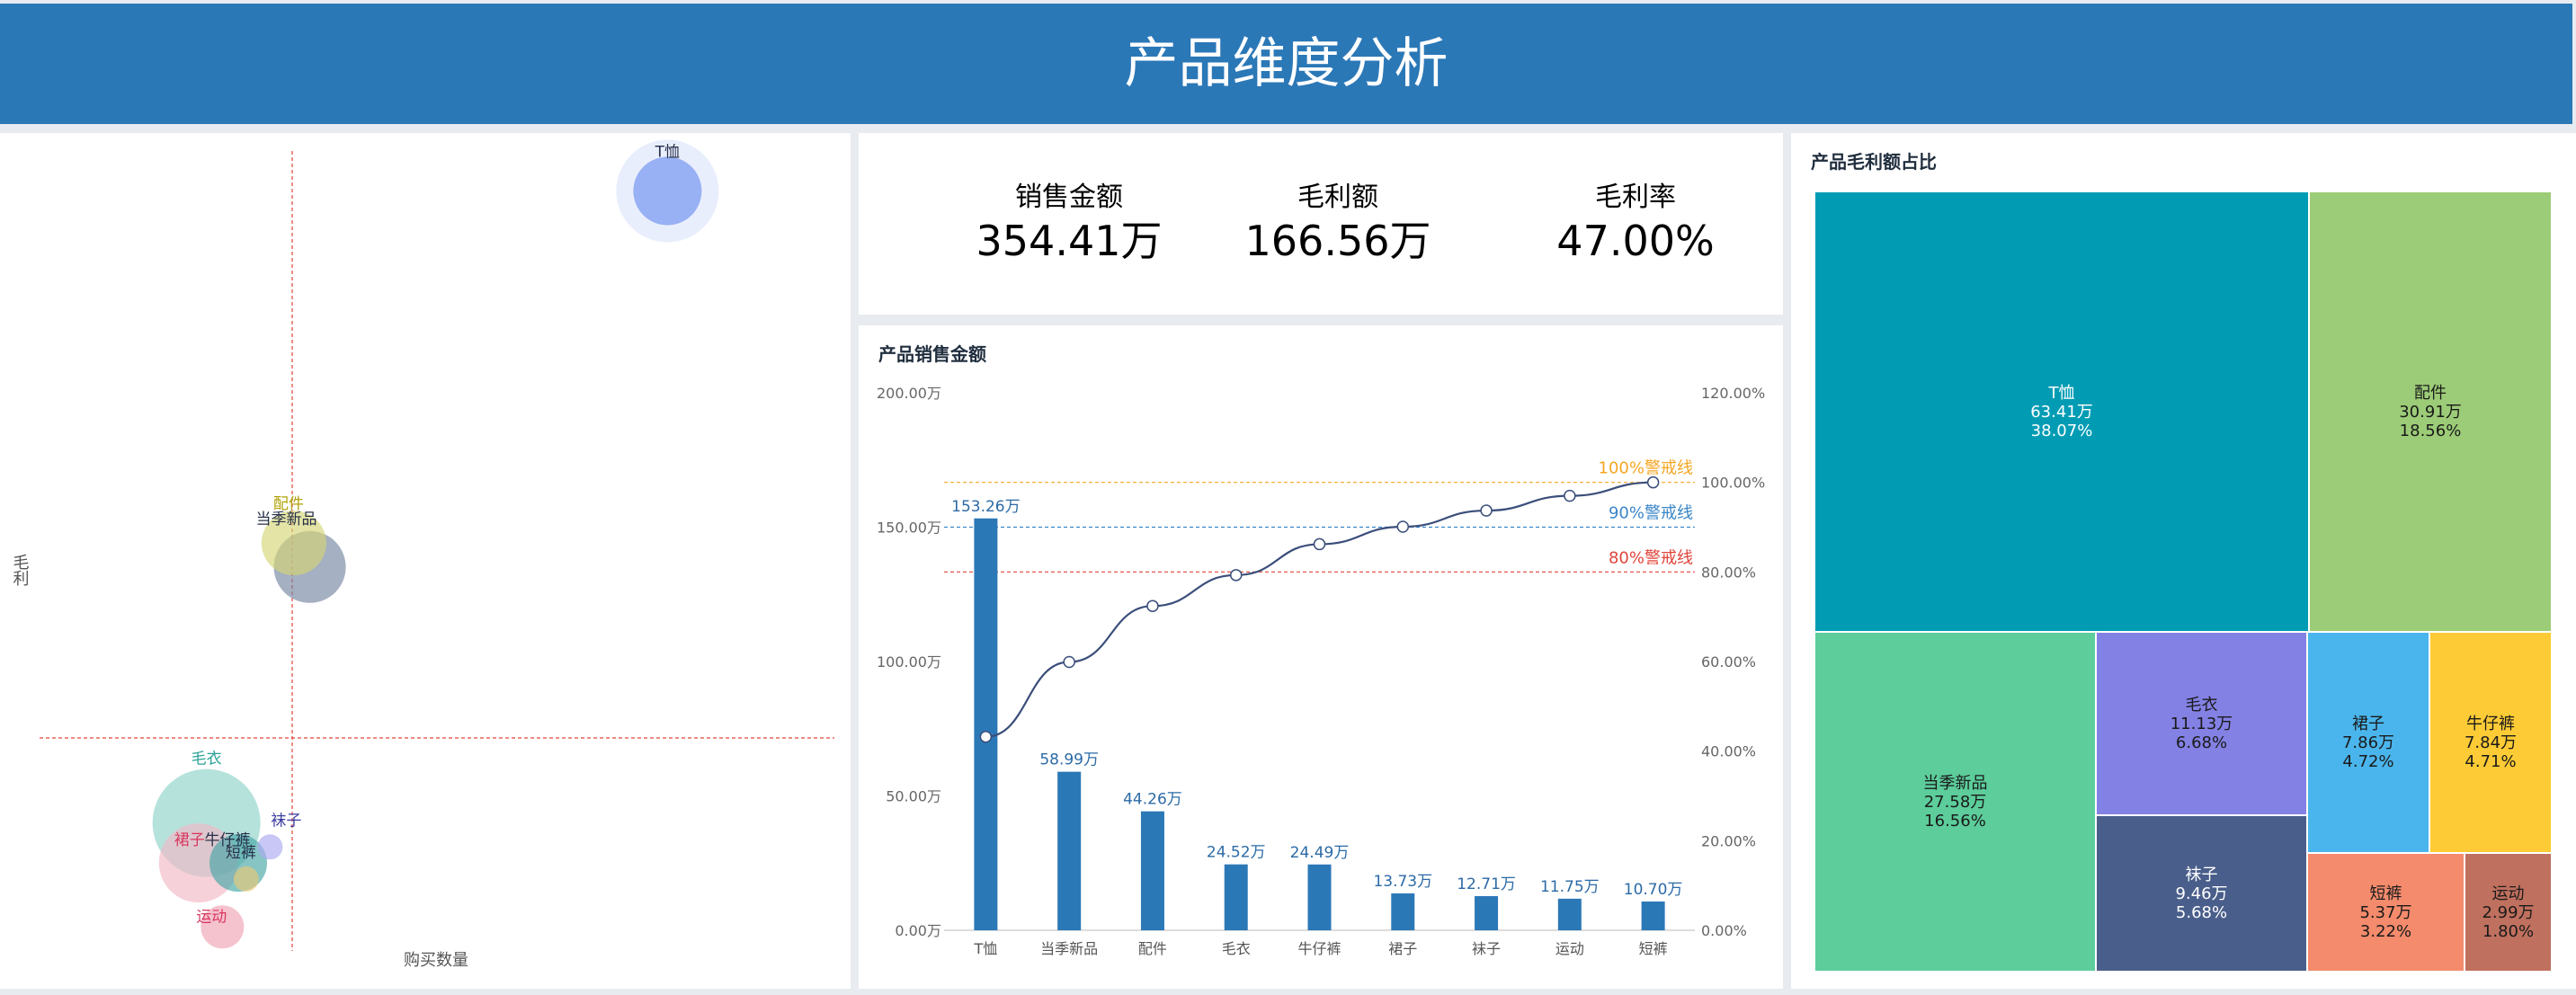 This screenshot has height=995, width=2576. Describe the element at coordinates (1152, 948) in the screenshot. I see `x-tick-label: 配件` at that location.